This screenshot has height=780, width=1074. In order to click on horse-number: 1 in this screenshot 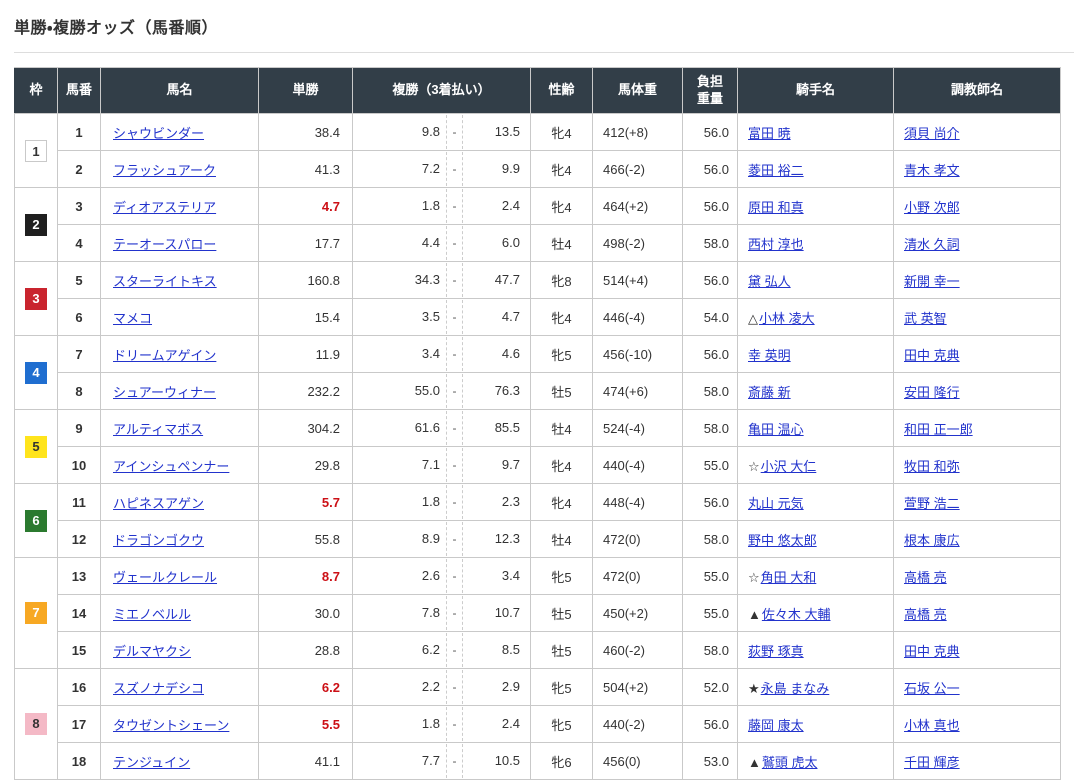, I will do `click(79, 132)`.